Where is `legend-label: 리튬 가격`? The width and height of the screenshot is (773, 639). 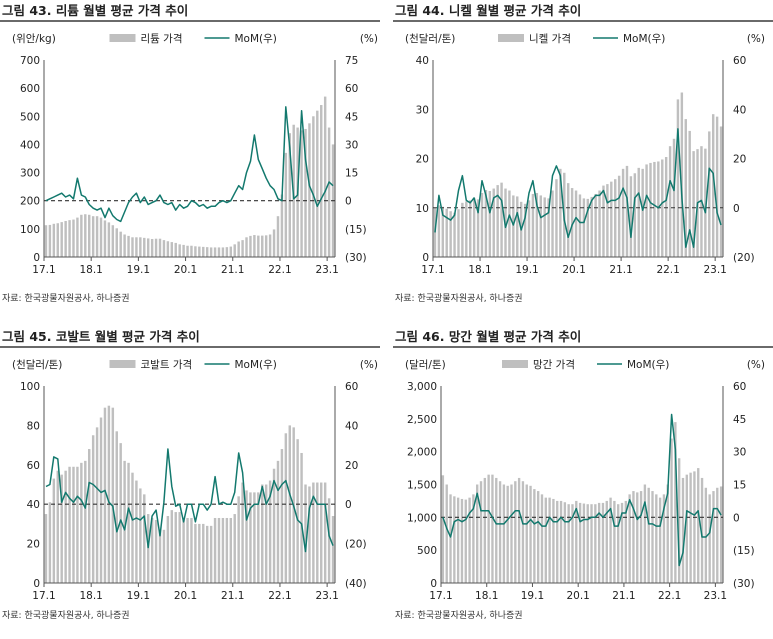 legend-label: 리튬 가격 is located at coordinates (162, 38).